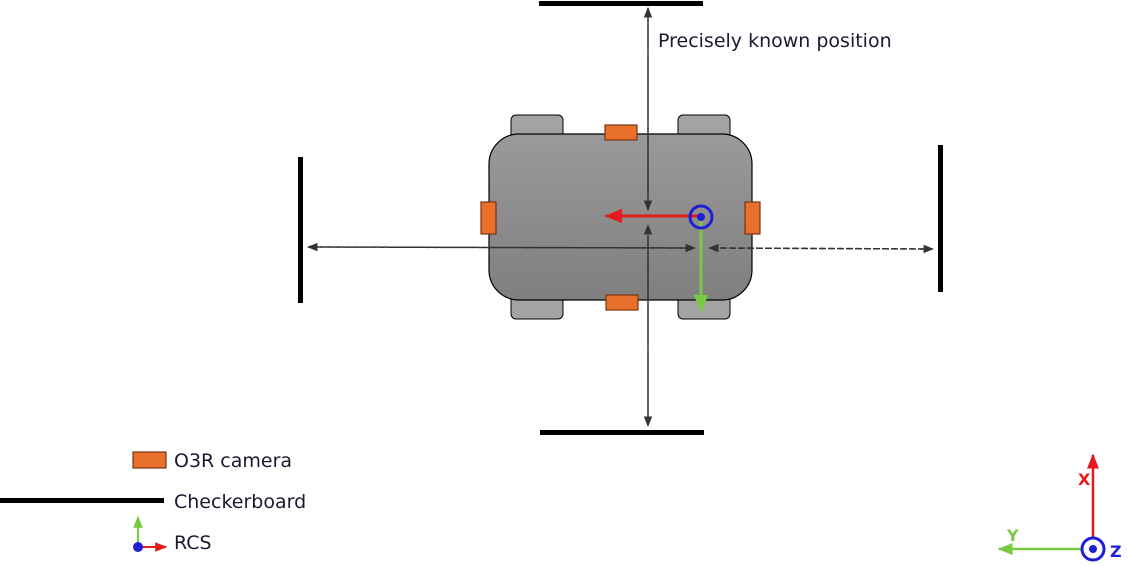 The height and width of the screenshot is (567, 1132). Describe the element at coordinates (752, 218) in the screenshot. I see `camera-right` at that location.